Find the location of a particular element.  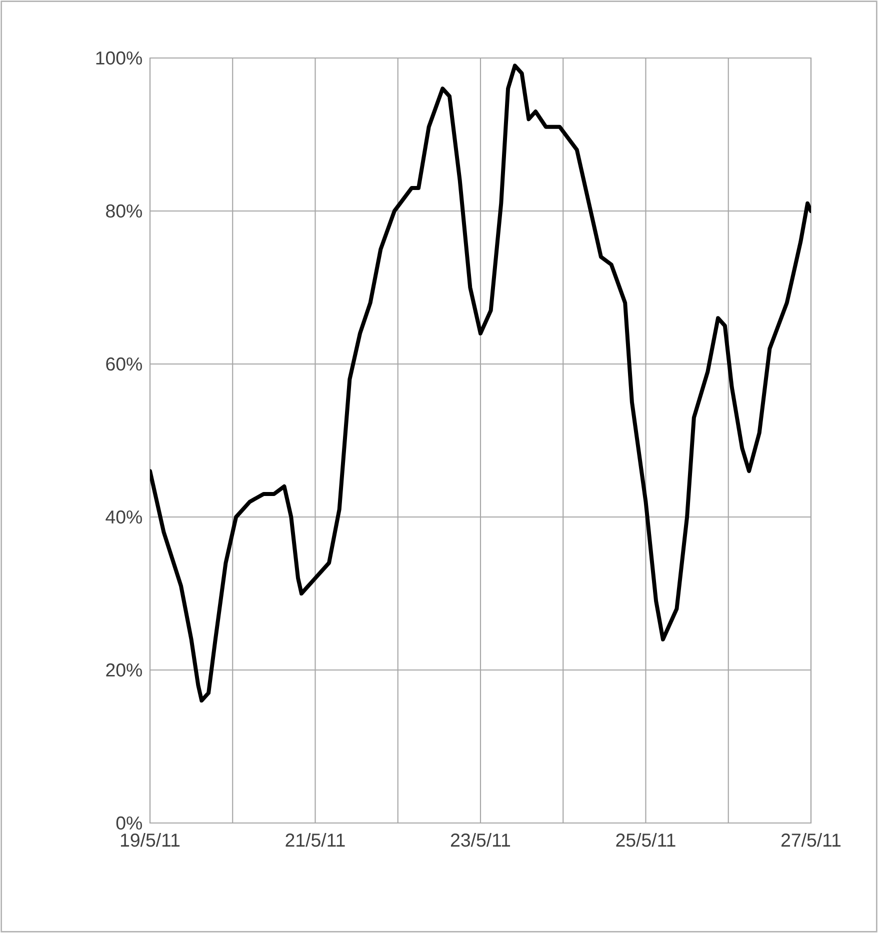

x-tick-label: 19/5/11 is located at coordinates (150, 840).